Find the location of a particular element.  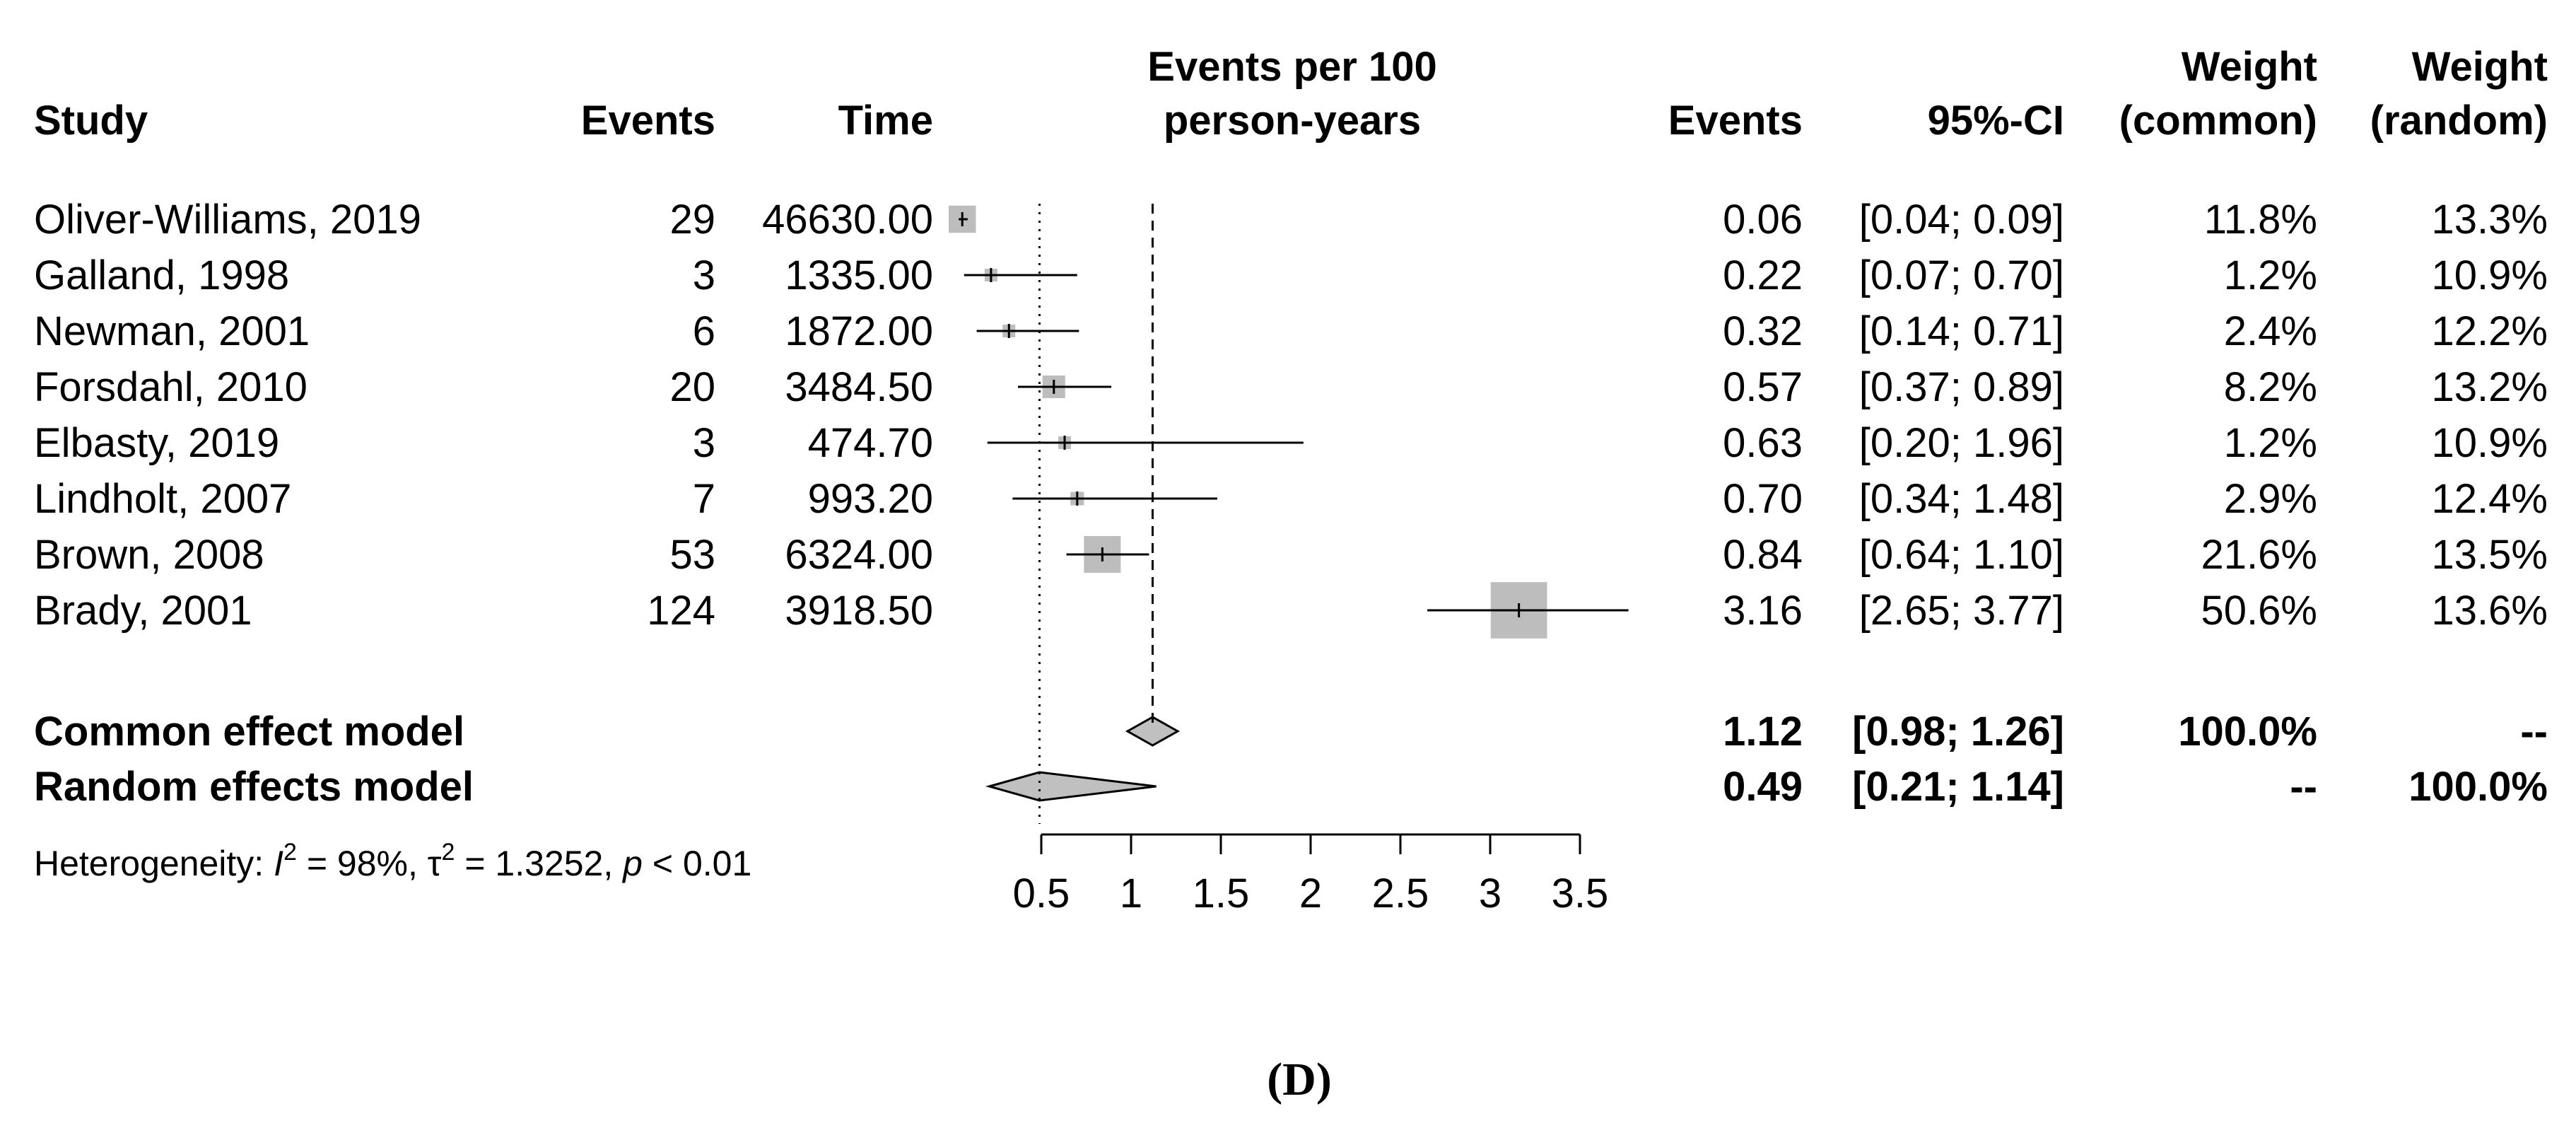

axis-tick-label: 2 is located at coordinates (1310, 894).